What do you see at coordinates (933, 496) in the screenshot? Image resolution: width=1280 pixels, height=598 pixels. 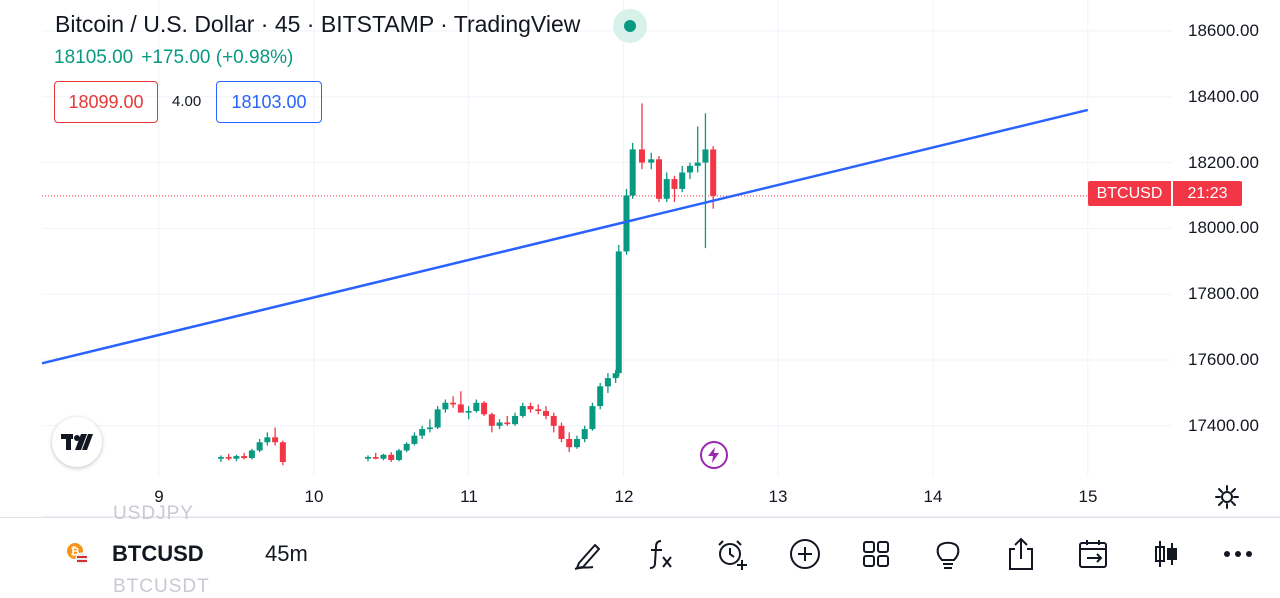 I see `x-tick-label: 14` at bounding box center [933, 496].